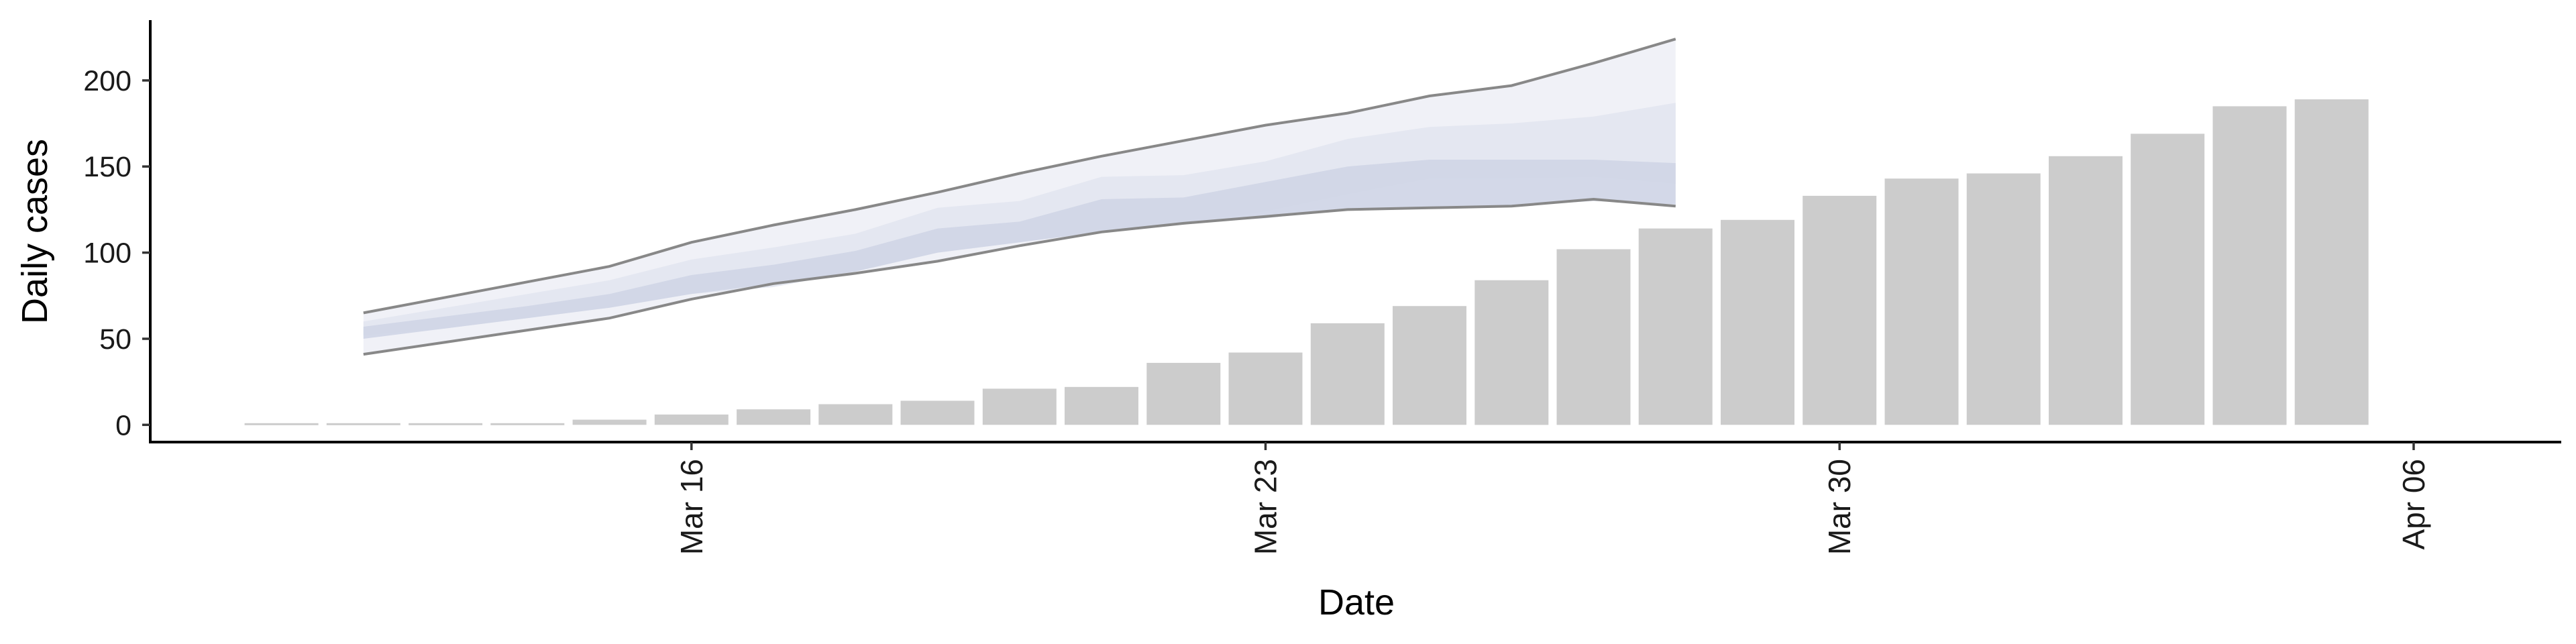  What do you see at coordinates (691, 507) in the screenshot?
I see `x-tick-label-mar-16: Mar 16` at bounding box center [691, 507].